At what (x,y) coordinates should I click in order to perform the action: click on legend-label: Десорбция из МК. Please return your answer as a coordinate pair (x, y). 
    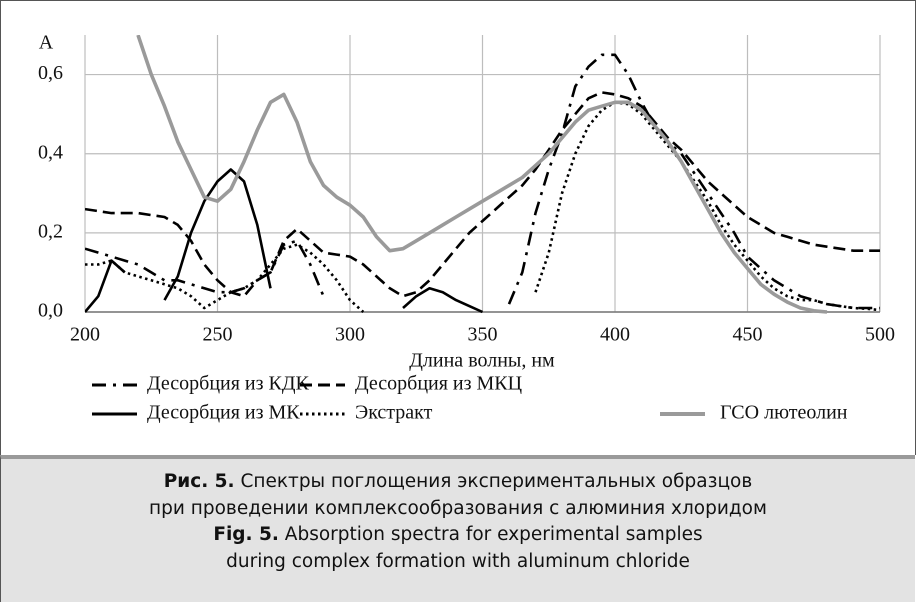
    Looking at the image, I should click on (223, 413).